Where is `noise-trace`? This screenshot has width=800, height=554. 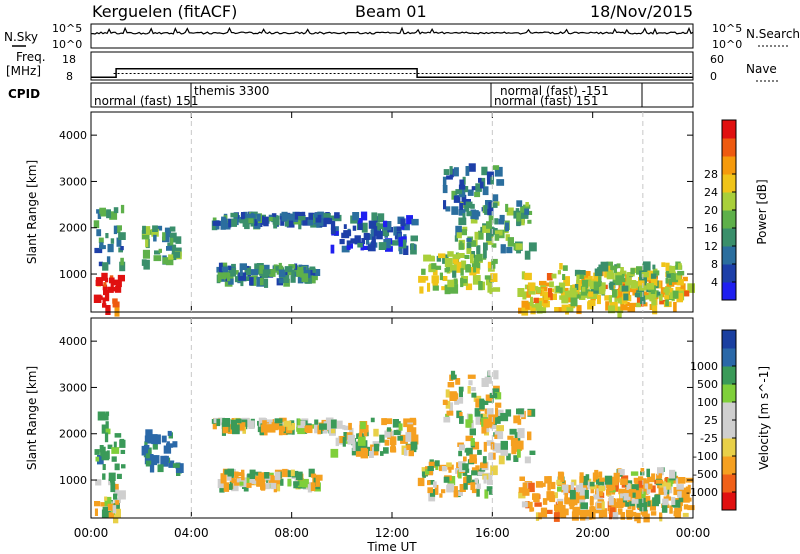 noise-trace is located at coordinates (392, 30).